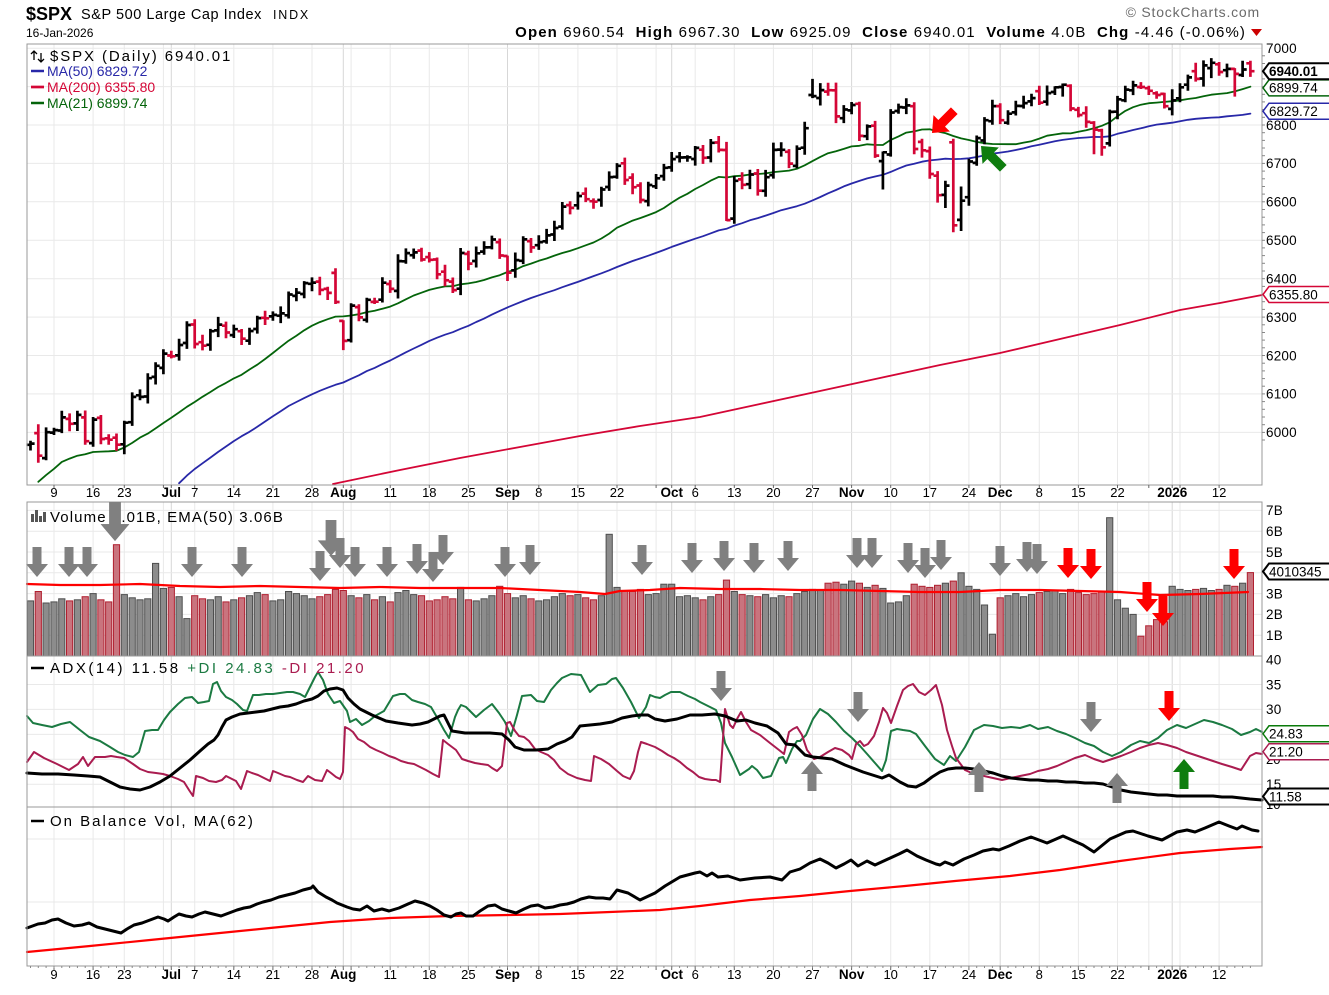 This screenshot has height=995, width=1329. What do you see at coordinates (1172, 492) in the screenshot?
I see `svg-text: 2026` at bounding box center [1172, 492].